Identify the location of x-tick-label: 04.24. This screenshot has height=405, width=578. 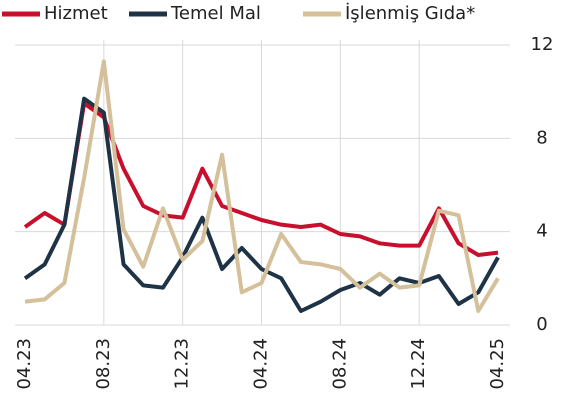
(261, 364).